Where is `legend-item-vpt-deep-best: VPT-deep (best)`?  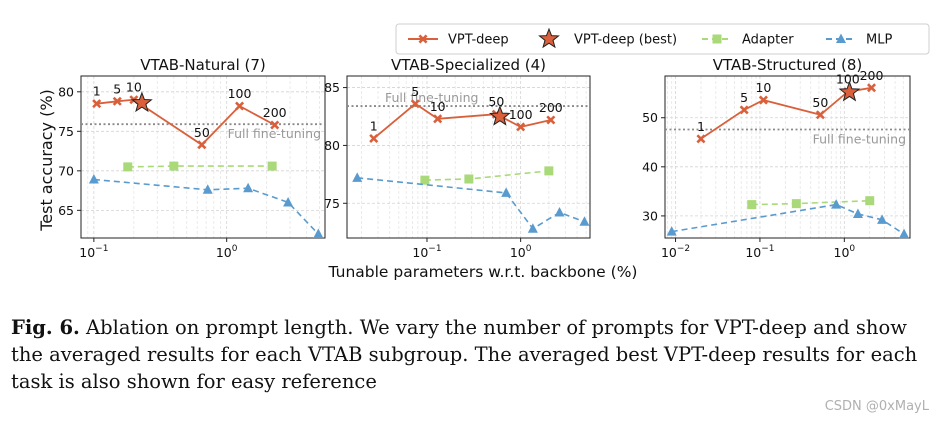 legend-item-vpt-deep-best: VPT-deep (best) is located at coordinates (607, 38).